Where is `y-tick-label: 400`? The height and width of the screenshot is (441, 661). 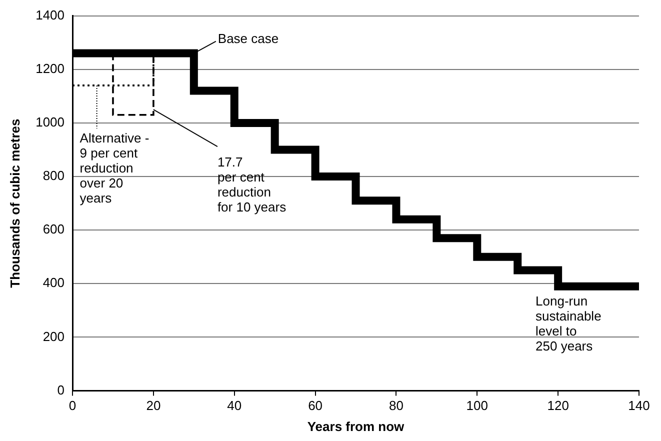 y-tick-label: 400 is located at coordinates (53, 282).